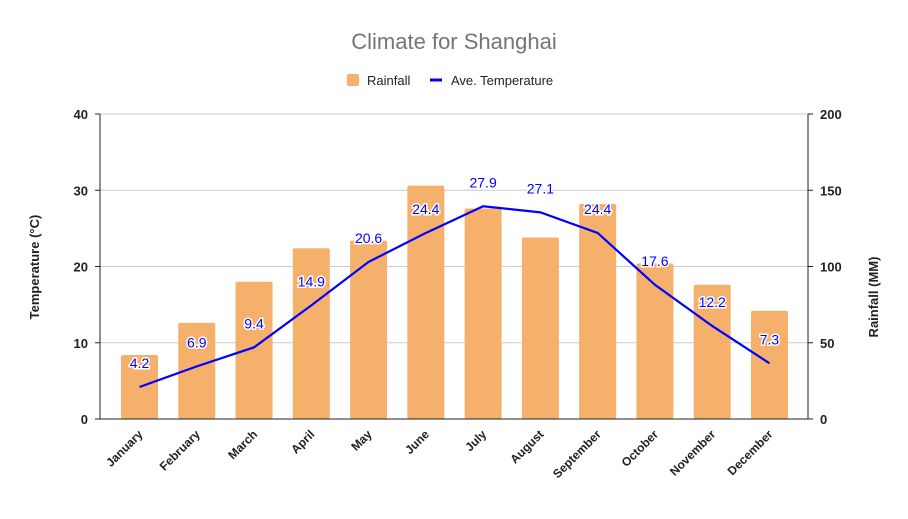  Describe the element at coordinates (368, 238) in the screenshot. I see `data-label: 20.6` at that location.